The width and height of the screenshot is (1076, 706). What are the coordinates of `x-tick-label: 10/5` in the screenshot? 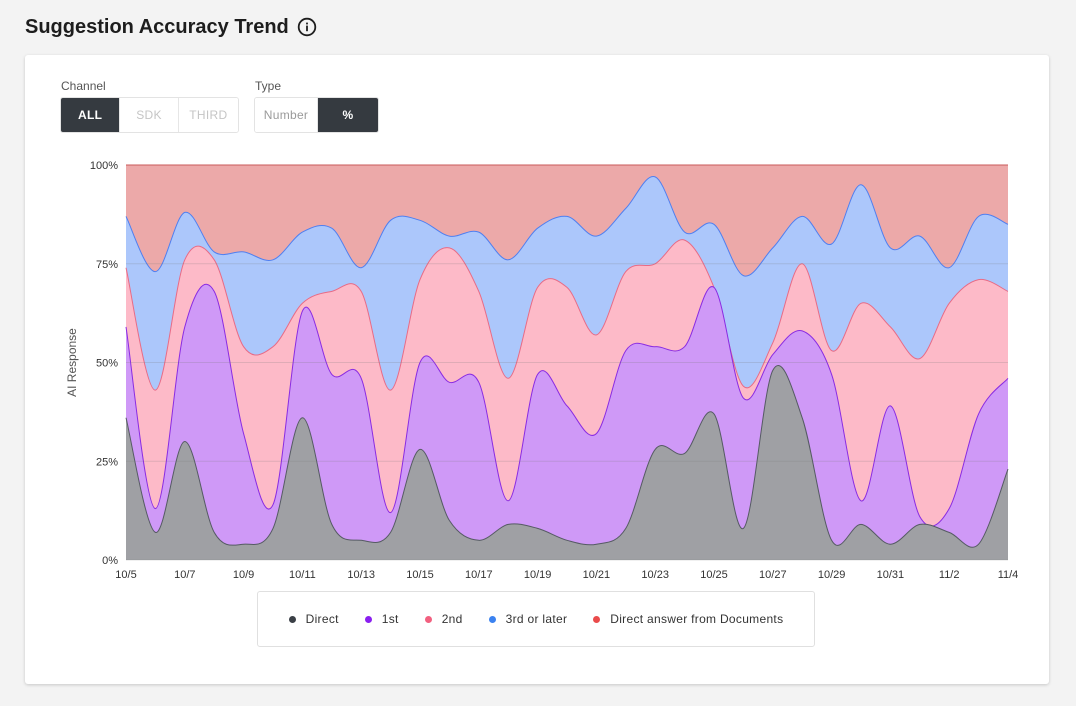 It's located at (125, 575).